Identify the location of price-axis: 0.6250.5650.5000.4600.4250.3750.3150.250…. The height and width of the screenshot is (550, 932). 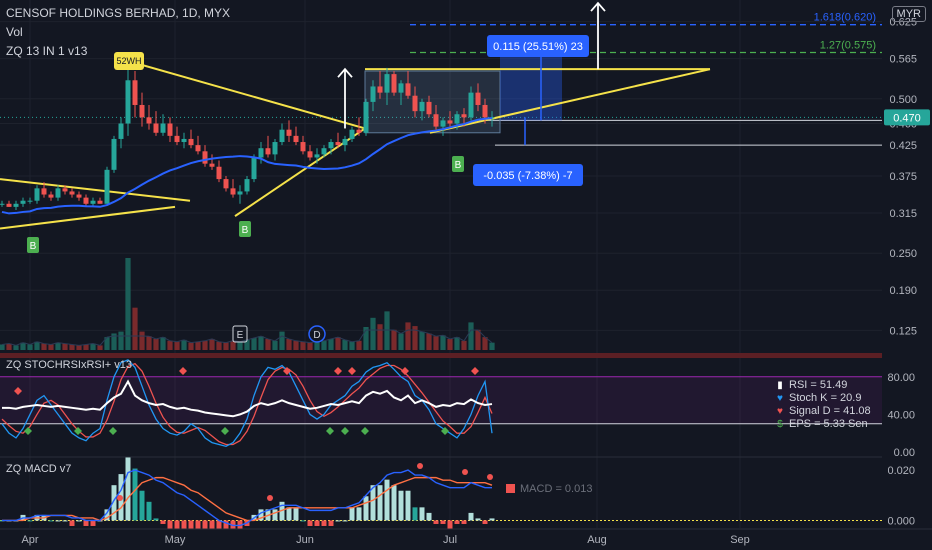
(907, 275).